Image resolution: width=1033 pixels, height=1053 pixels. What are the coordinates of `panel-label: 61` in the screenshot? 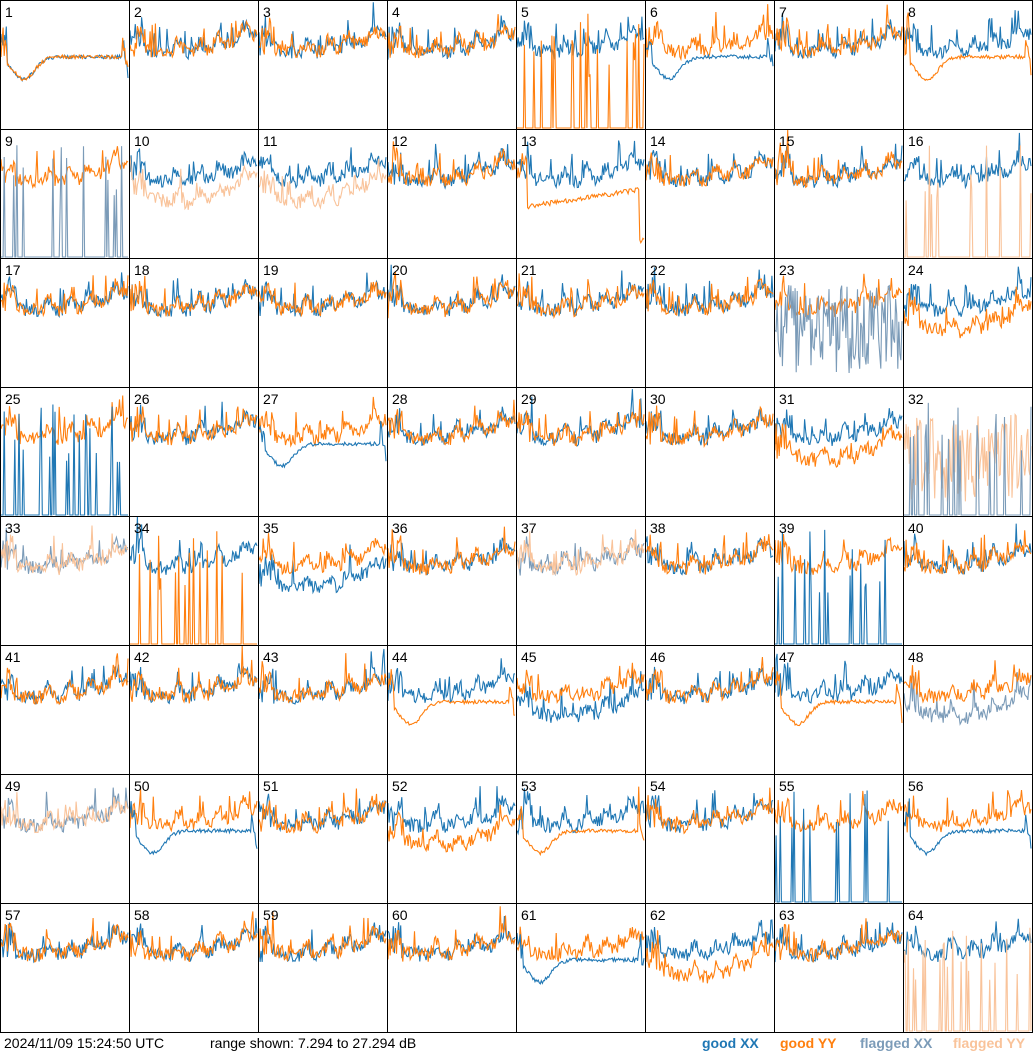 It's located at (529, 915).